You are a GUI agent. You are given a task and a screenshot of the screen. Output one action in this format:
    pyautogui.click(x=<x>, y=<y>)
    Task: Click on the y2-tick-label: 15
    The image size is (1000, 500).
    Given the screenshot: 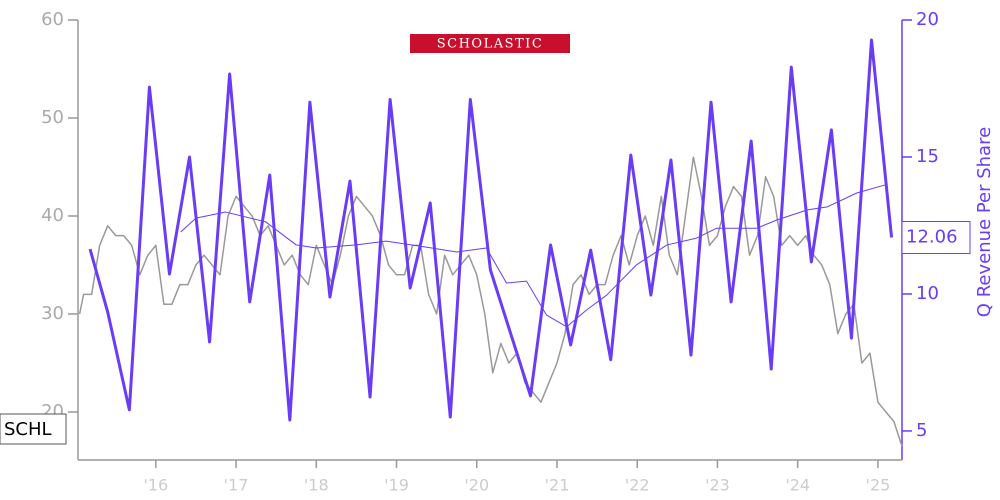 What is the action you would take?
    pyautogui.click(x=927, y=156)
    